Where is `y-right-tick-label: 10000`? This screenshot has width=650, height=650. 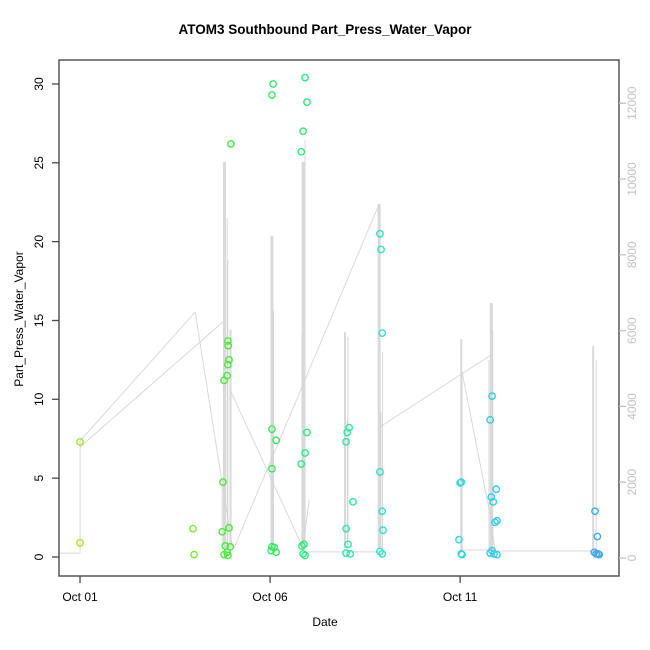
y-right-tick-label: 10000 is located at coordinates (632, 179).